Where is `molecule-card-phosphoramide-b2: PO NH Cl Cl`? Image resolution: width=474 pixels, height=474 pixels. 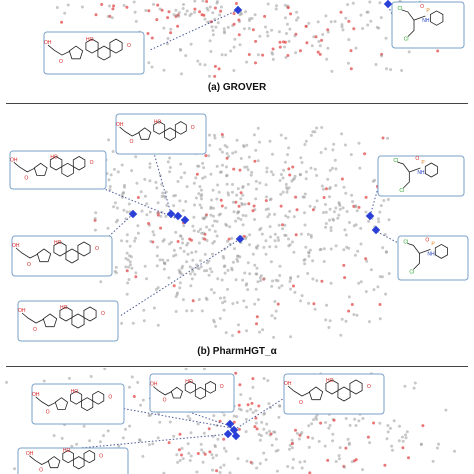 molecule-card-phosphoramide-b2: PO NH Cl Cl is located at coordinates (433, 258).